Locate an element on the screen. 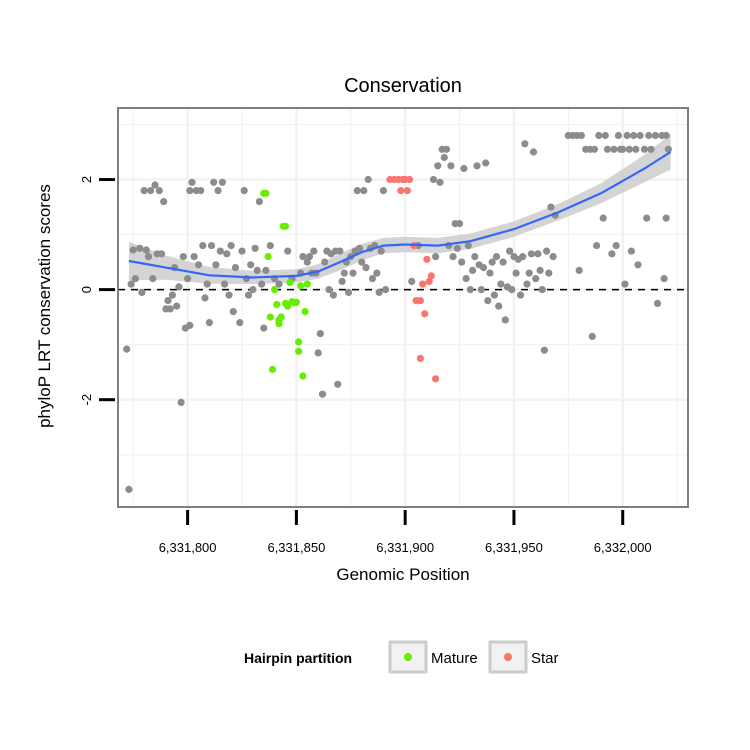 This screenshot has height=750, width=750. legend-swatch-star is located at coordinates (508, 657).